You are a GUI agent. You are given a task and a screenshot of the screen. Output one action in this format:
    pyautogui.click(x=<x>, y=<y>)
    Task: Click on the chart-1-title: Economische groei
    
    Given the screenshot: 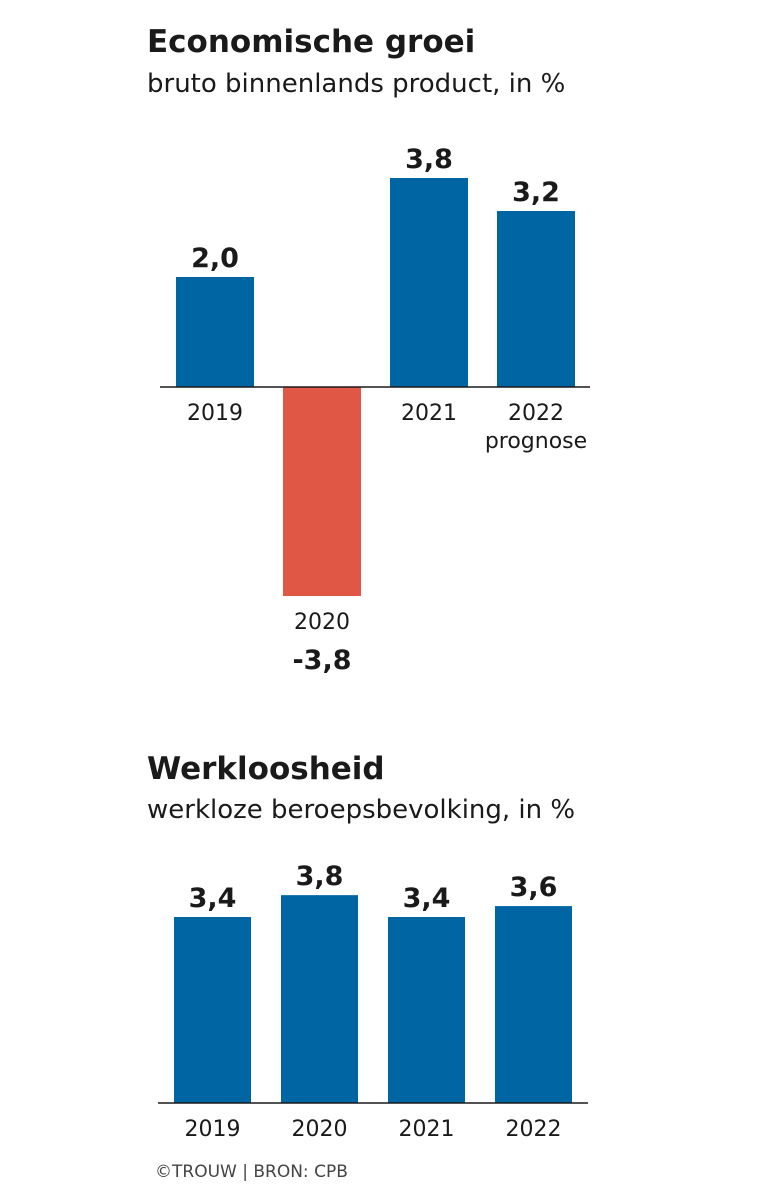 What is the action you would take?
    pyautogui.click(x=311, y=42)
    